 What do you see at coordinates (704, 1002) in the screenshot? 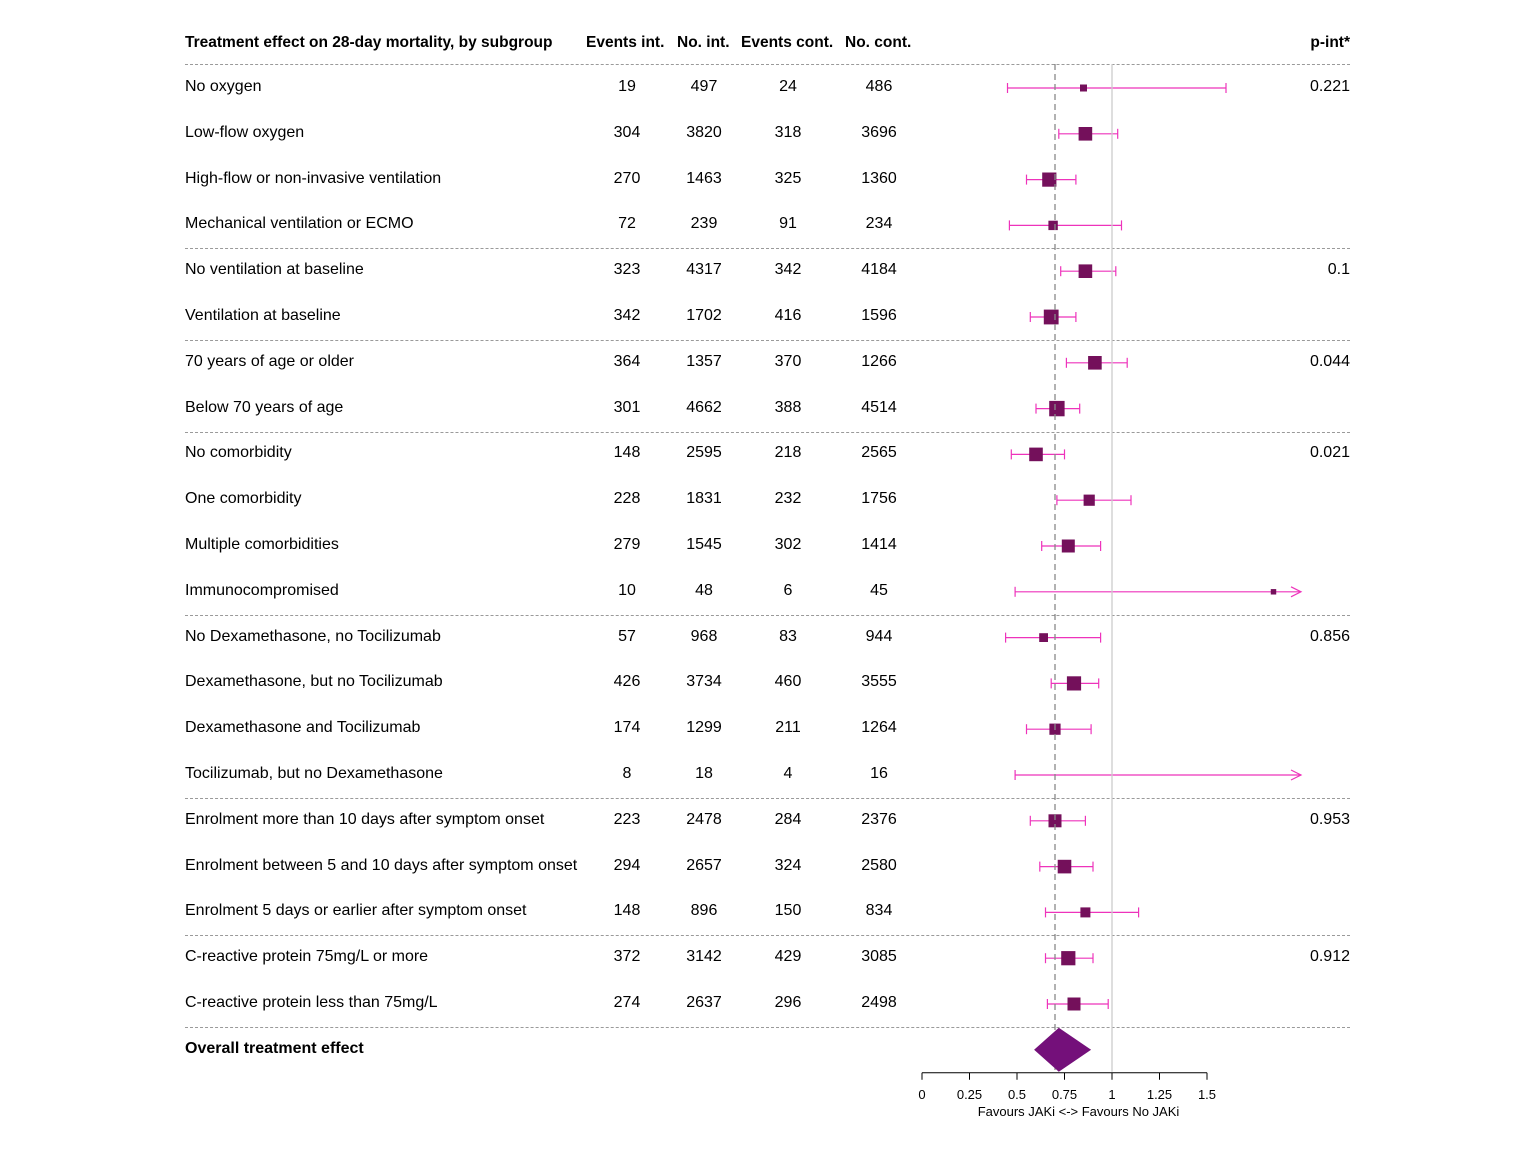
I see `cell-no-int: 2637` at bounding box center [704, 1002].